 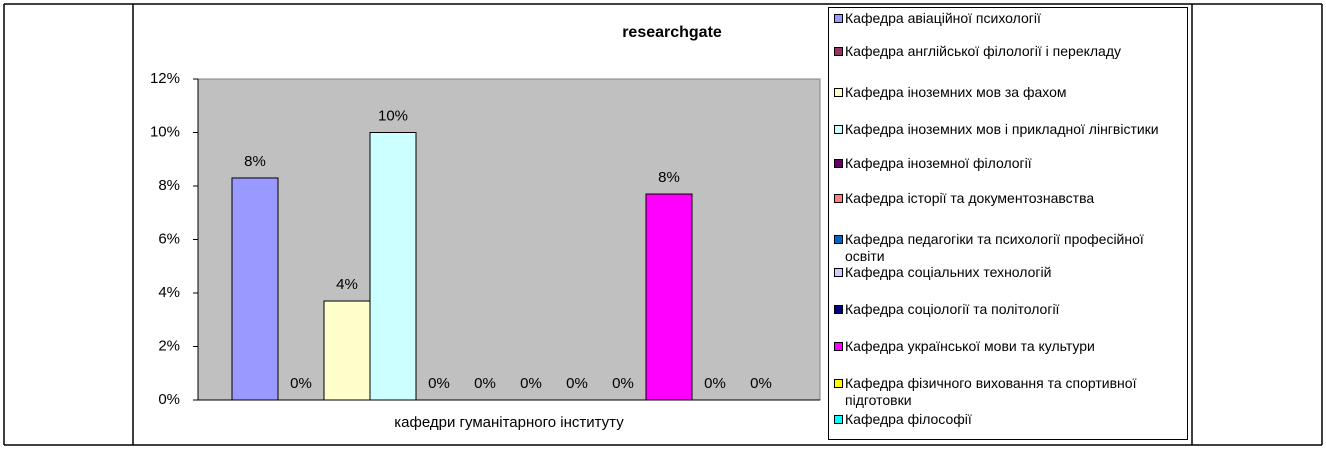 I want to click on chart-title: researchgate, so click(x=672, y=32).